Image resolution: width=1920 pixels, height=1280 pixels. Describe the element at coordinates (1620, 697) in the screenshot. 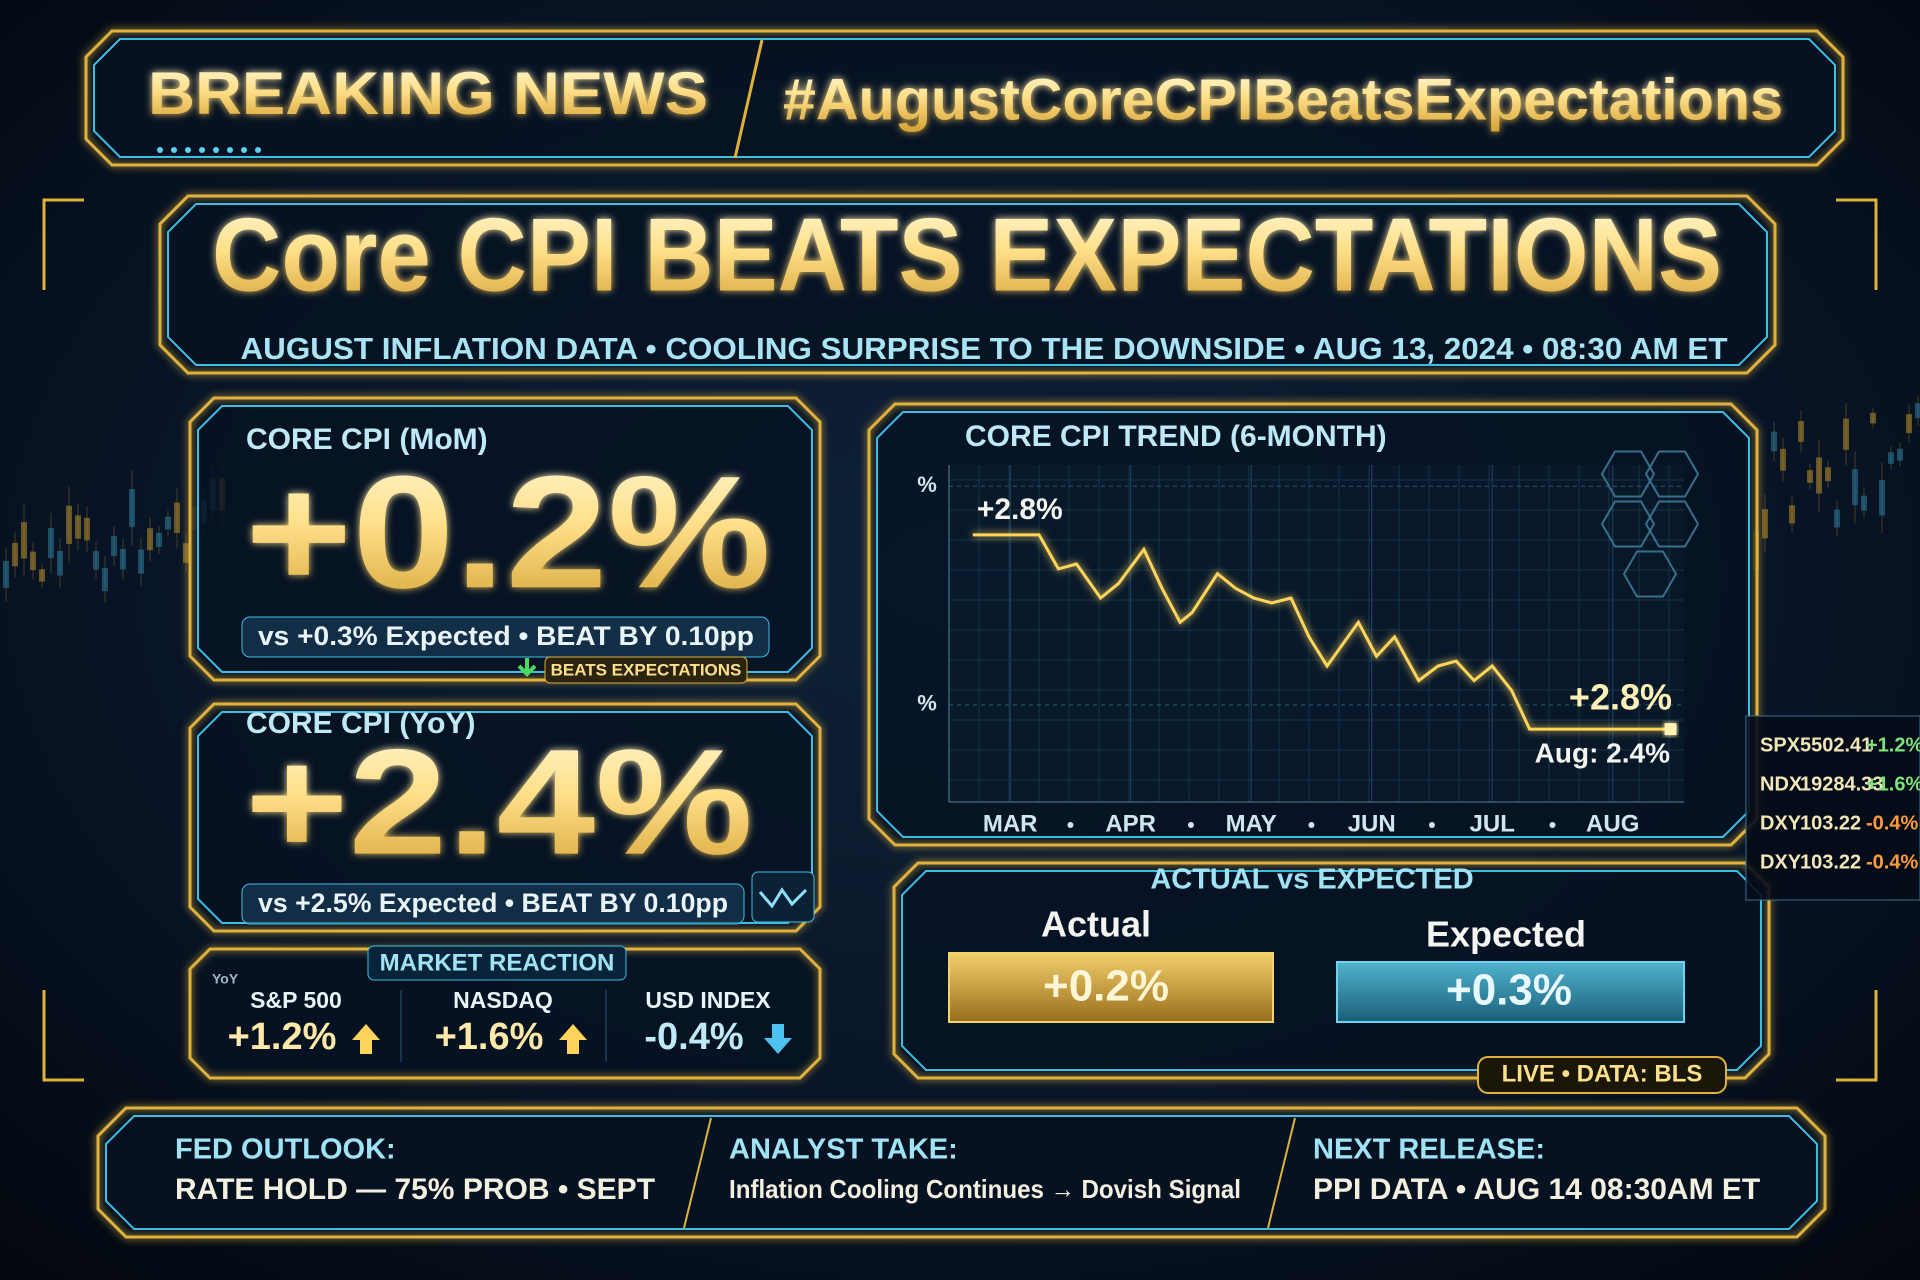

I see `annotation: +2.8%` at that location.